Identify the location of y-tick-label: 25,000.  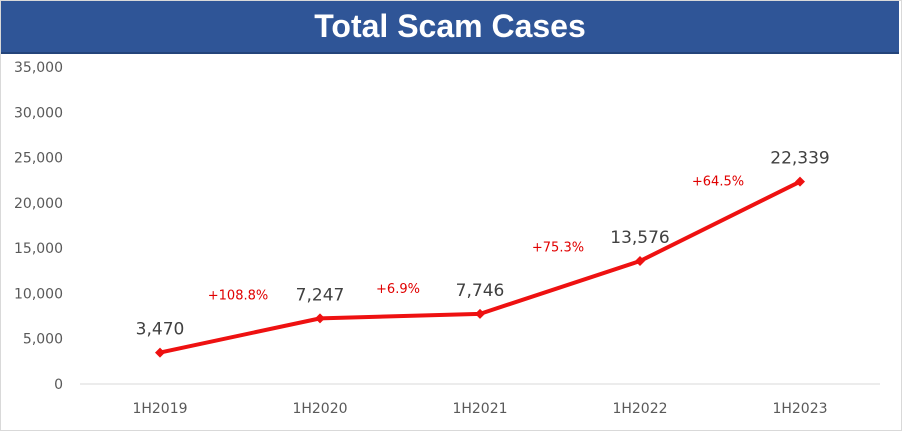
(38, 159).